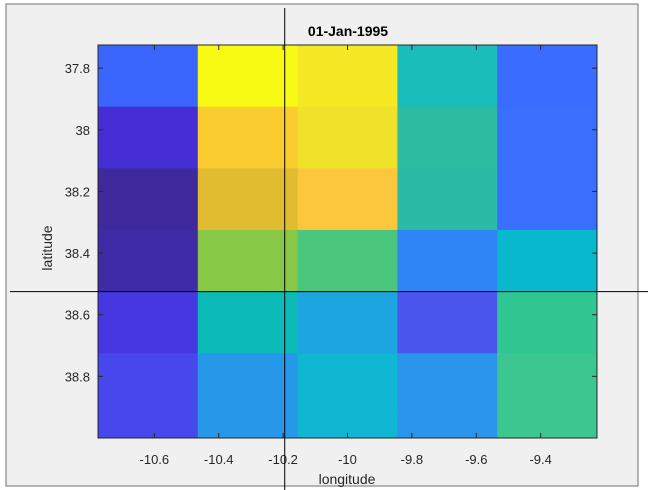 The width and height of the screenshot is (648, 490). What do you see at coordinates (540, 459) in the screenshot?
I see `x-tick-label: -9.4` at bounding box center [540, 459].